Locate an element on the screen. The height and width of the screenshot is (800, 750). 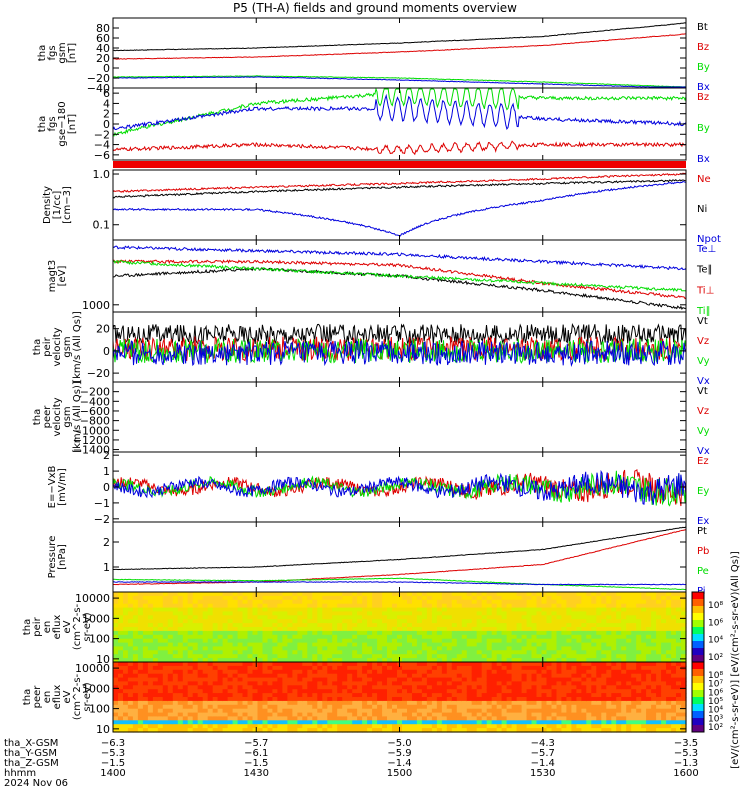
ylabel-peir_spec: eV is located at coordinates (67, 626).